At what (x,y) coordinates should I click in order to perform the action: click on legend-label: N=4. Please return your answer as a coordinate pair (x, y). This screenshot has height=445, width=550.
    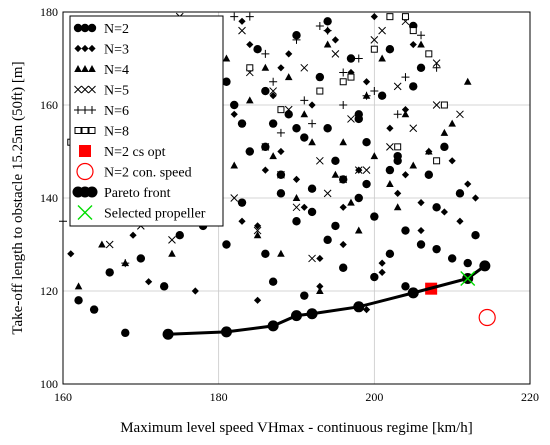
    Looking at the image, I should click on (116, 70).